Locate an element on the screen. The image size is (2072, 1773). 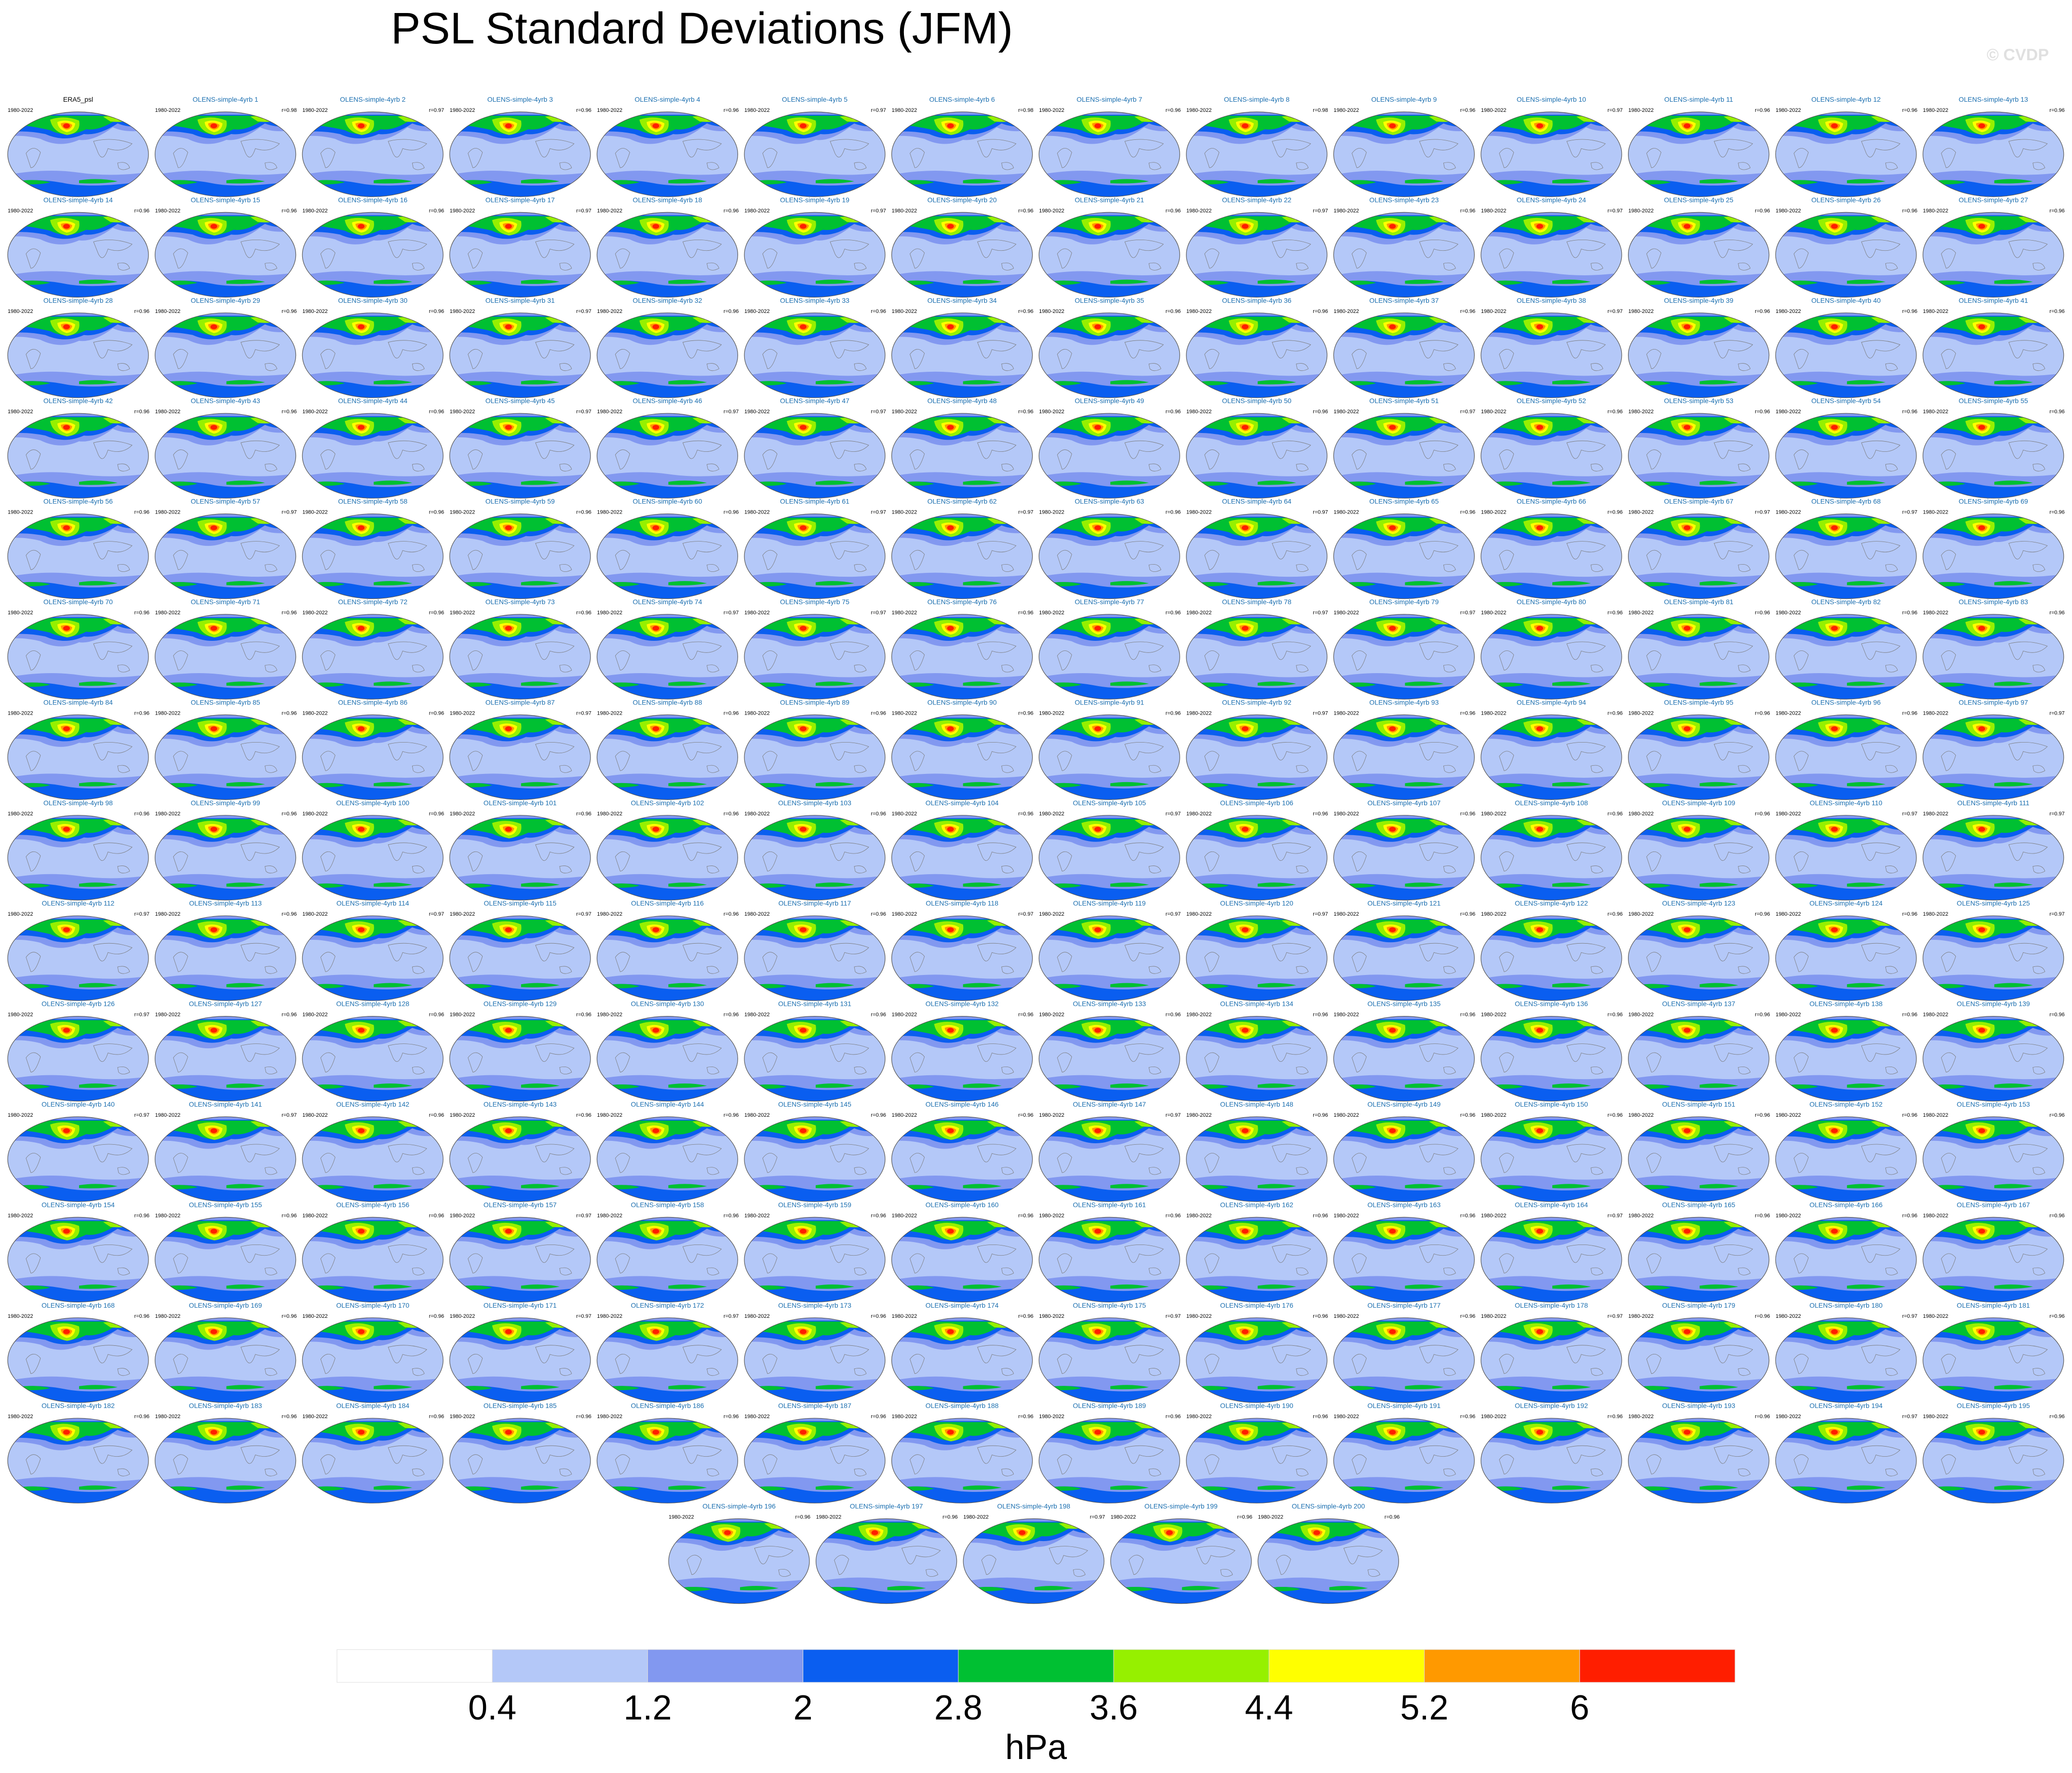
map-panel: OLENS-simple-4yrb 101 1980-2022 r=0.96 is located at coordinates (521, 852).